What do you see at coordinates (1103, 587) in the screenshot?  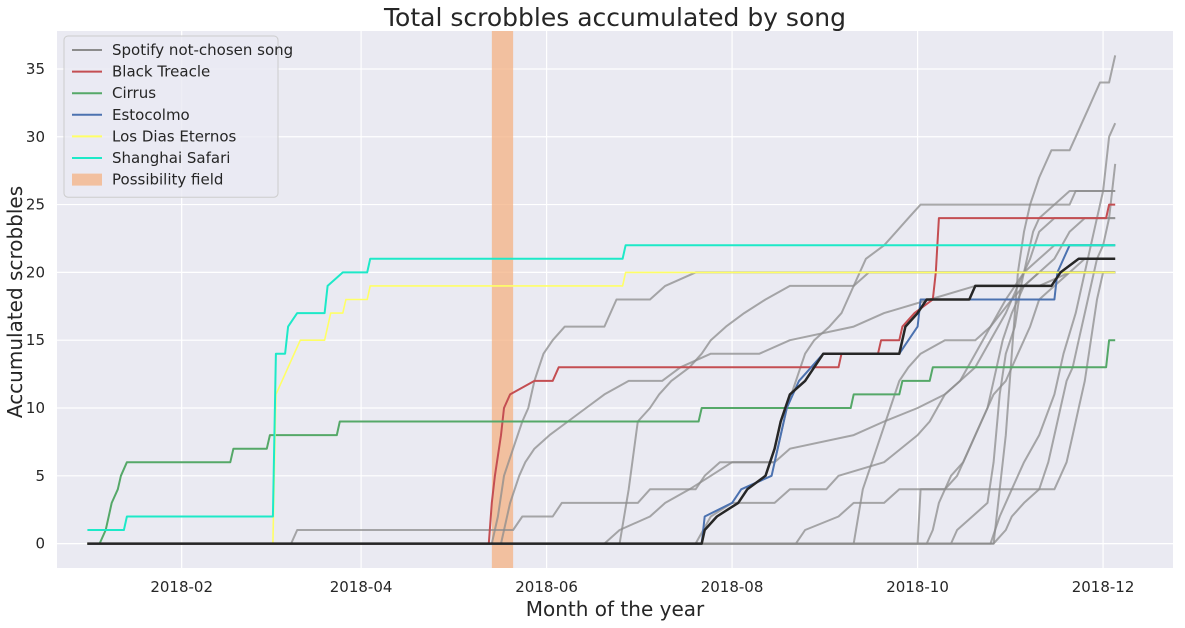 I see `x-tick-label: 2018-12` at bounding box center [1103, 587].